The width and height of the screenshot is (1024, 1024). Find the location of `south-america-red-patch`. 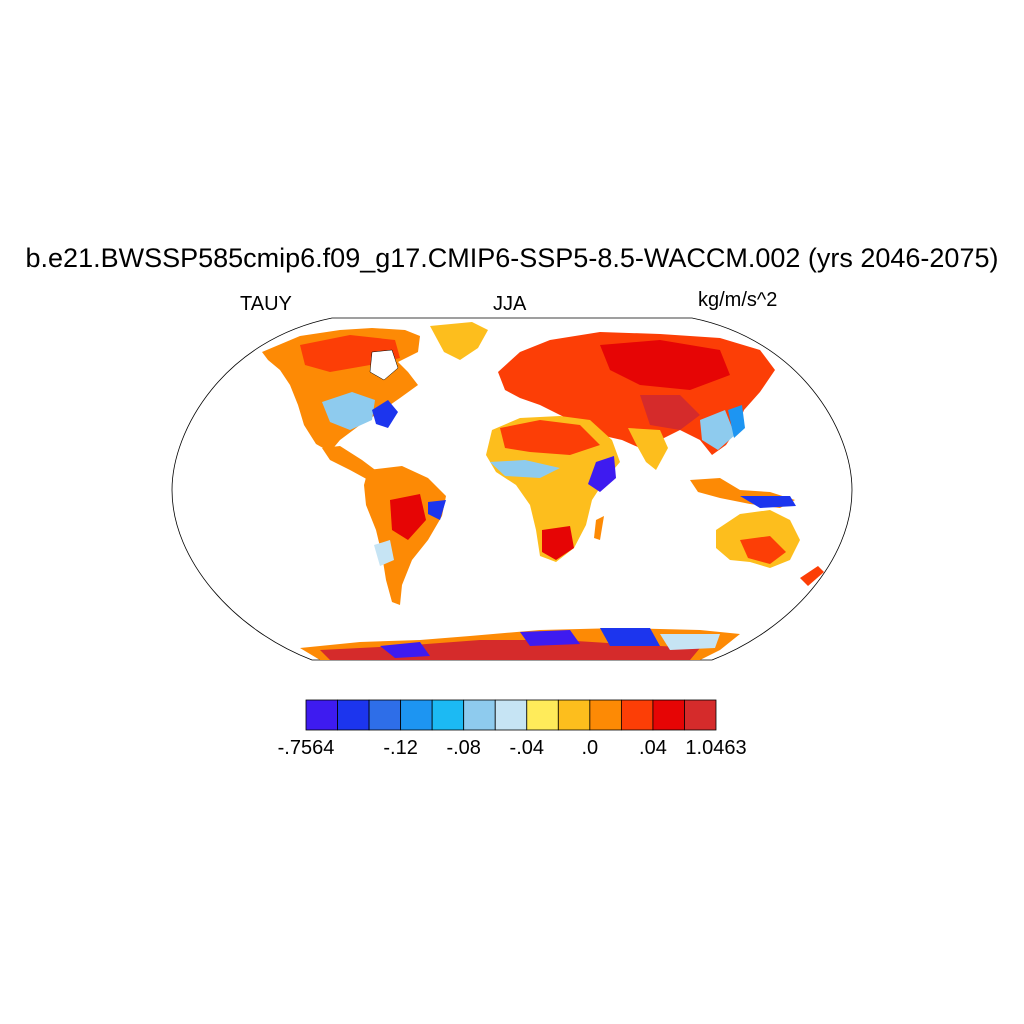

south-america-red-patch is located at coordinates (408, 517).